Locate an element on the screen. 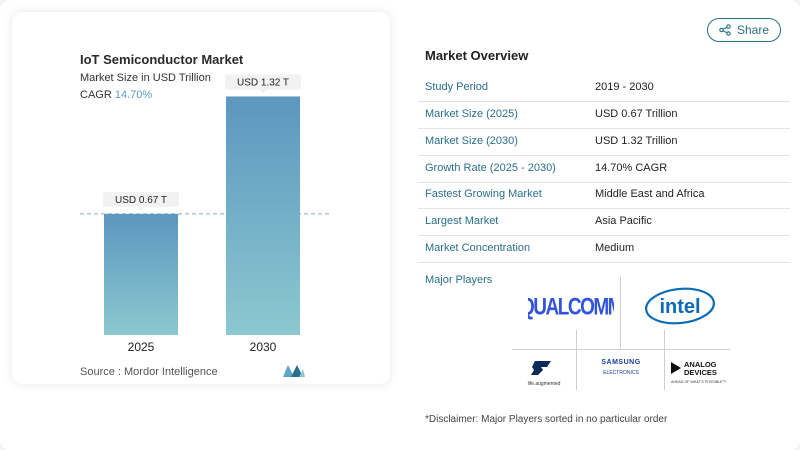 Image resolution: width=800 pixels, height=450 pixels. chart-source: Source : Mordor Intelligence is located at coordinates (149, 372).